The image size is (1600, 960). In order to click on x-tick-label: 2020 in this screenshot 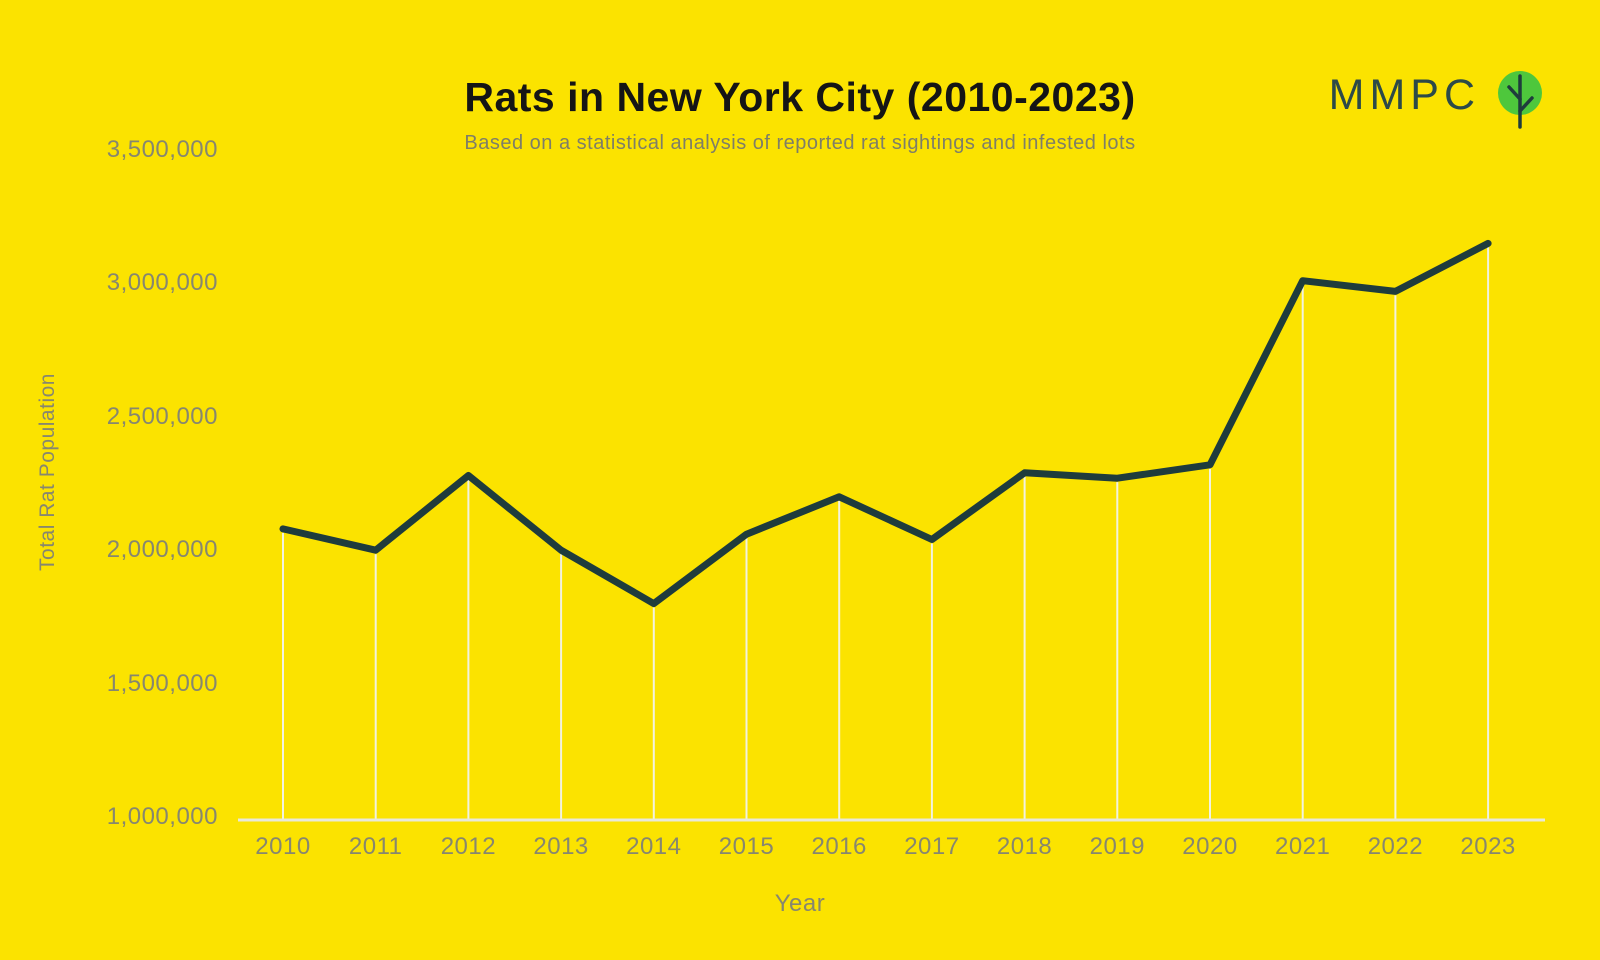, I will do `click(1210, 846)`.